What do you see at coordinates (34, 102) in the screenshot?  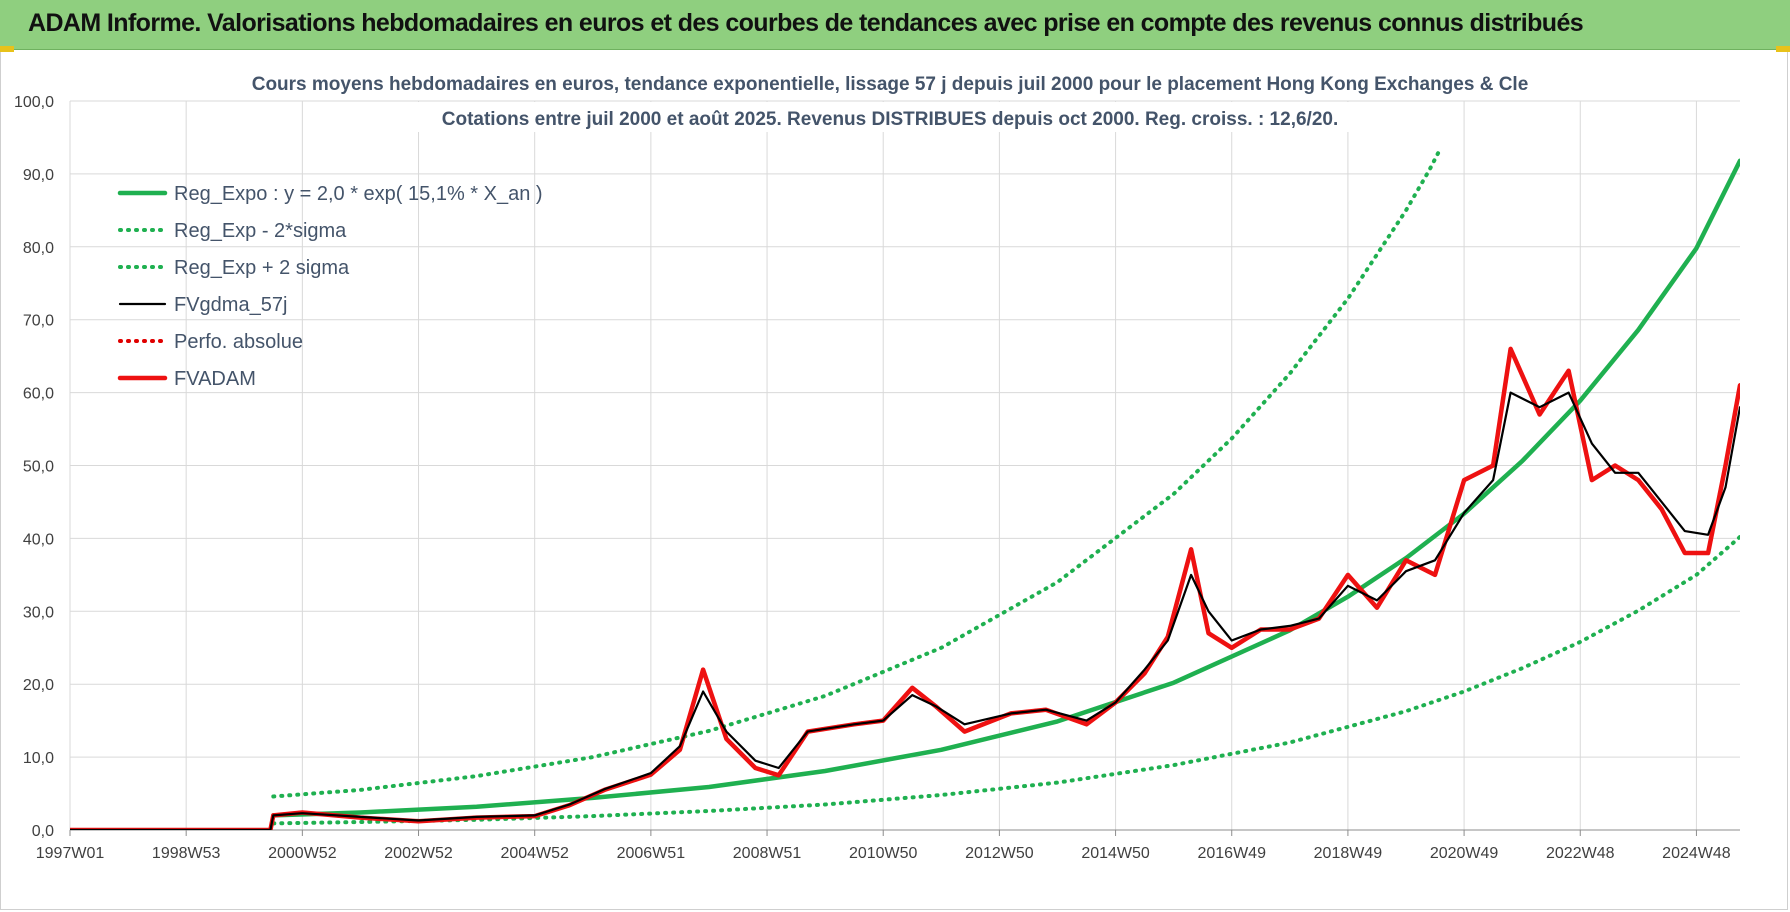 I see `y-tick-label: 100,0` at bounding box center [34, 102].